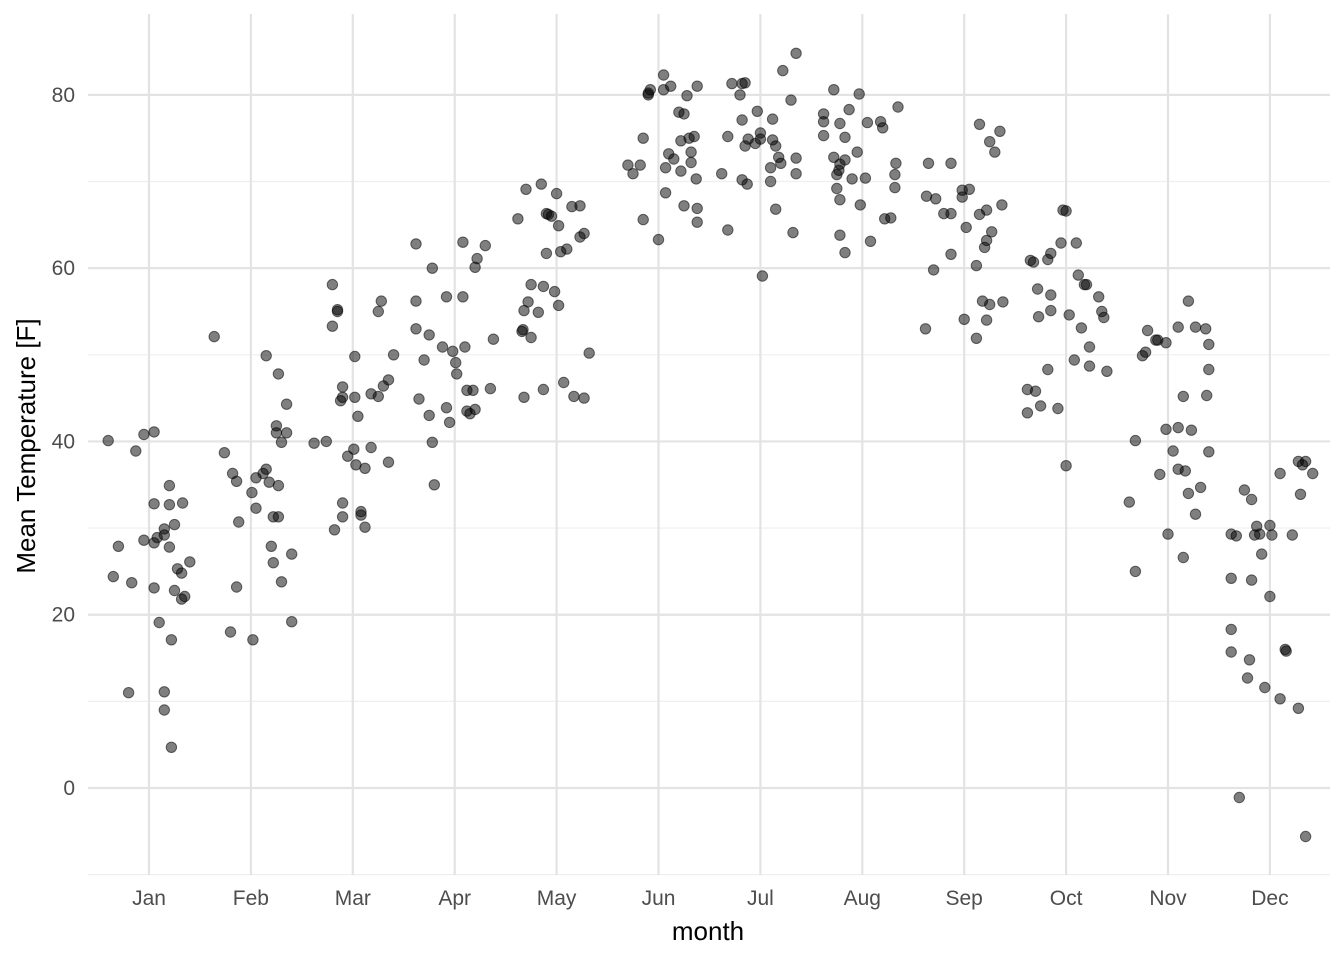  Describe the element at coordinates (63, 95) in the screenshot. I see `y-tick-label: 80` at that location.